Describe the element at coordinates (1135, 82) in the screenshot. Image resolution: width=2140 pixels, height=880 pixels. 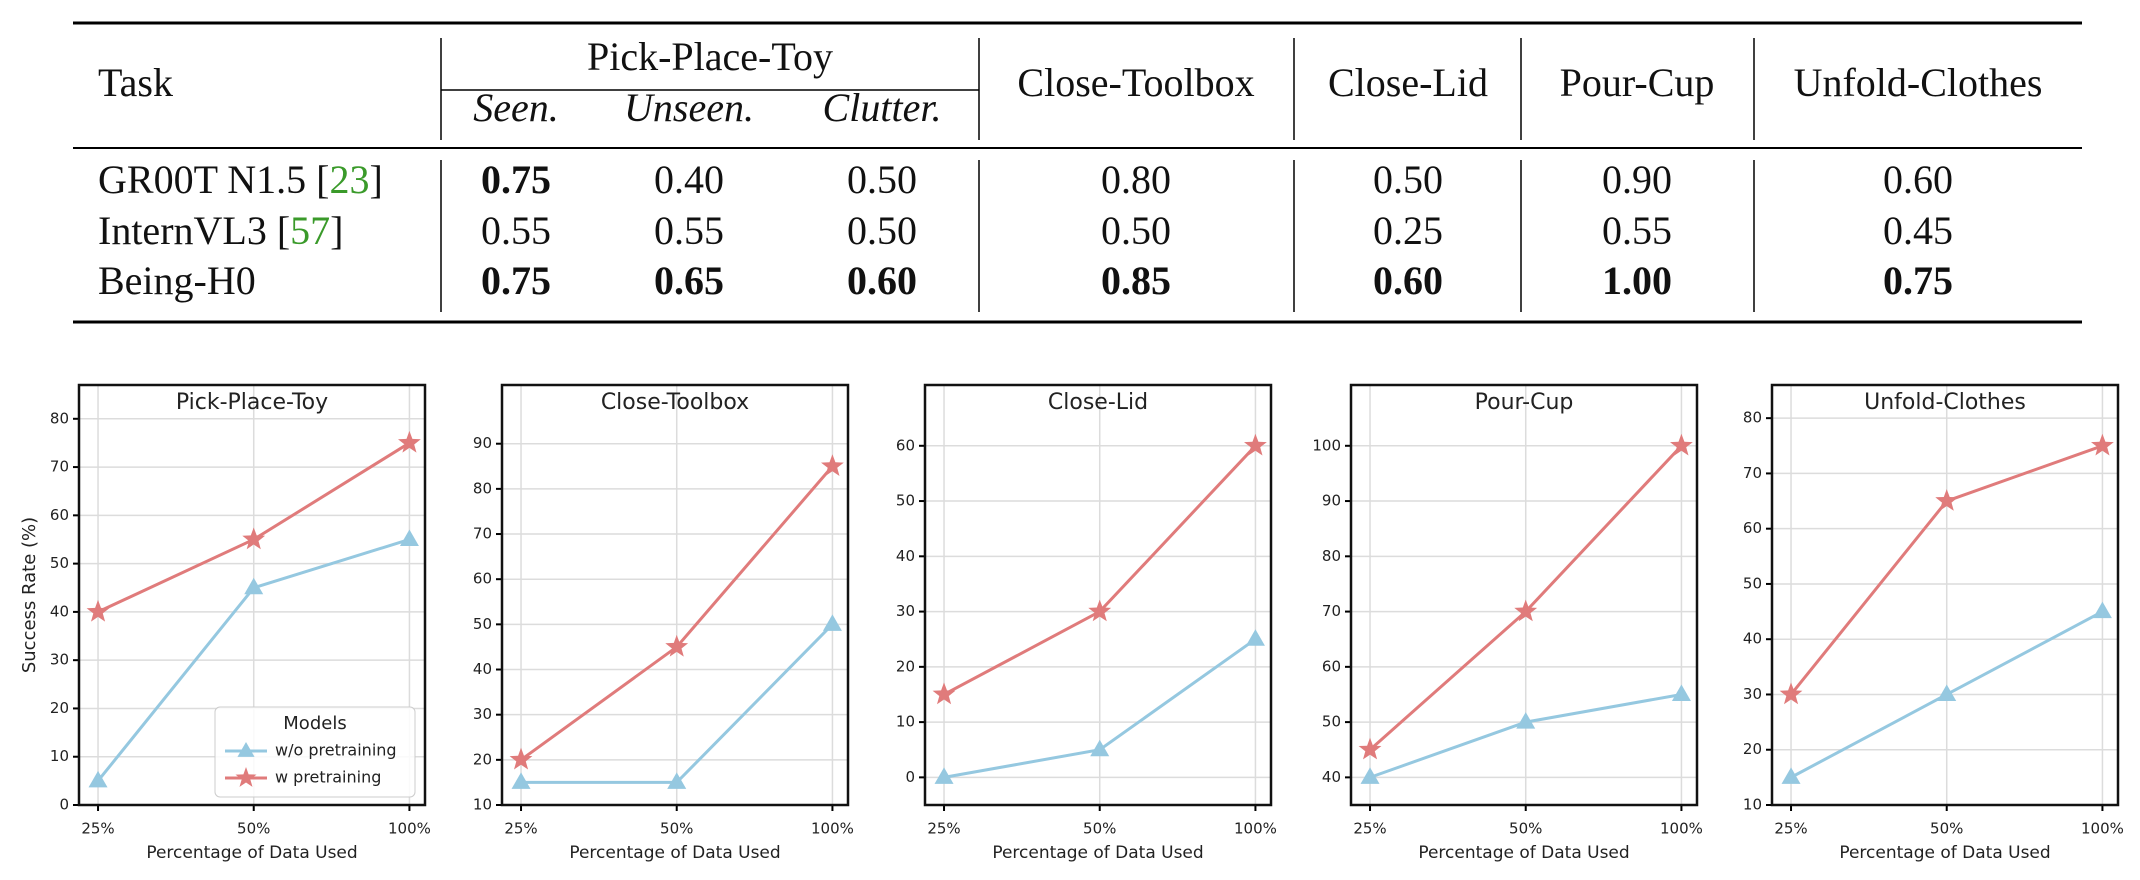
I see `header-cell: Close-Toolbox` at that location.